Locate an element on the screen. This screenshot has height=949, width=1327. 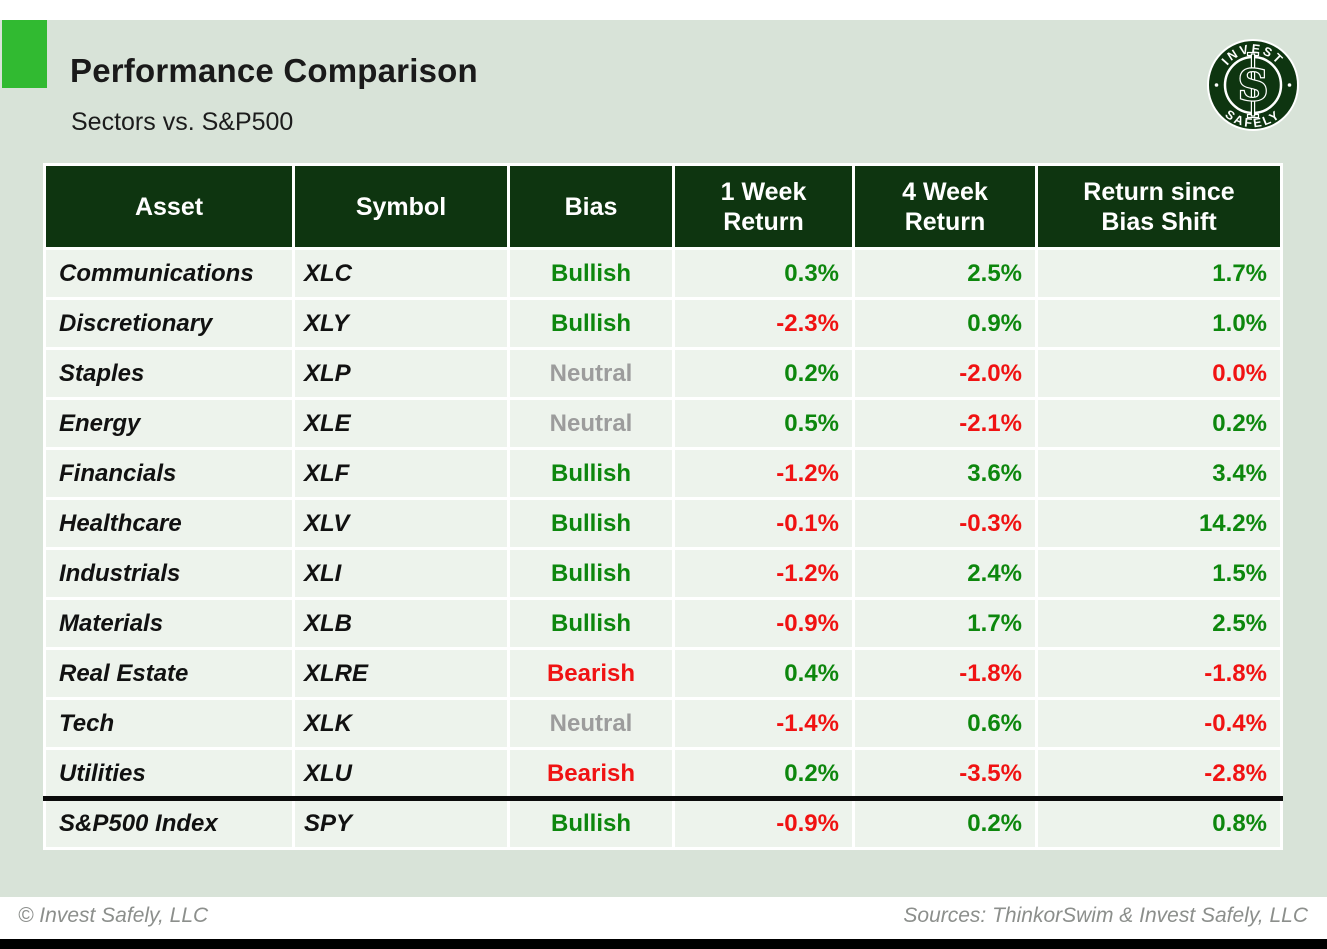
return-cell: -0.4% is located at coordinates (1159, 723).